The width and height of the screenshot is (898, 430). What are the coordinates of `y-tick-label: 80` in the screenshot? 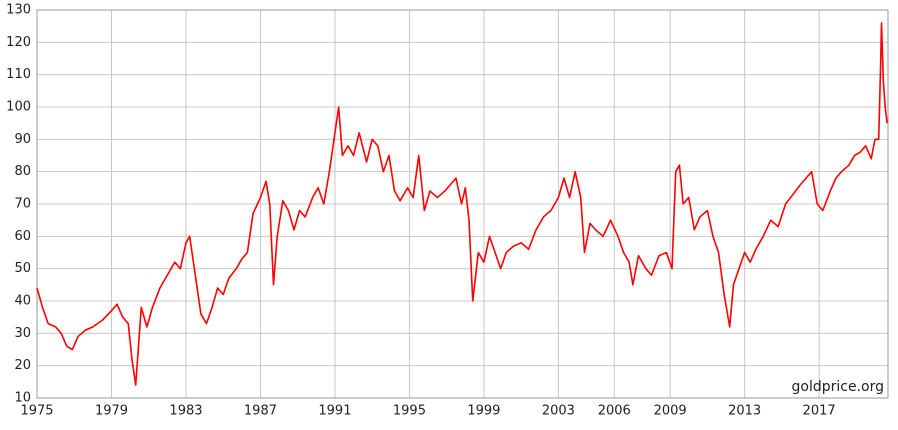 It's located at (22, 171).